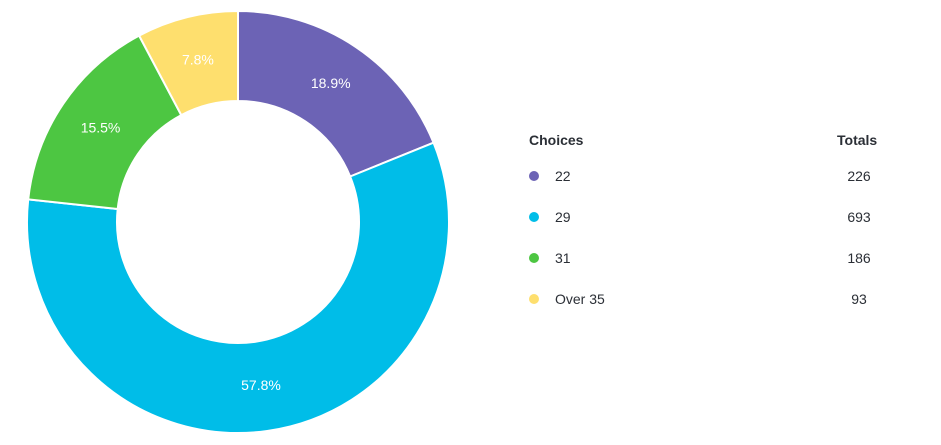 This screenshot has height=445, width=941. What do you see at coordinates (563, 258) in the screenshot?
I see `legend-choice-label: 31` at bounding box center [563, 258].